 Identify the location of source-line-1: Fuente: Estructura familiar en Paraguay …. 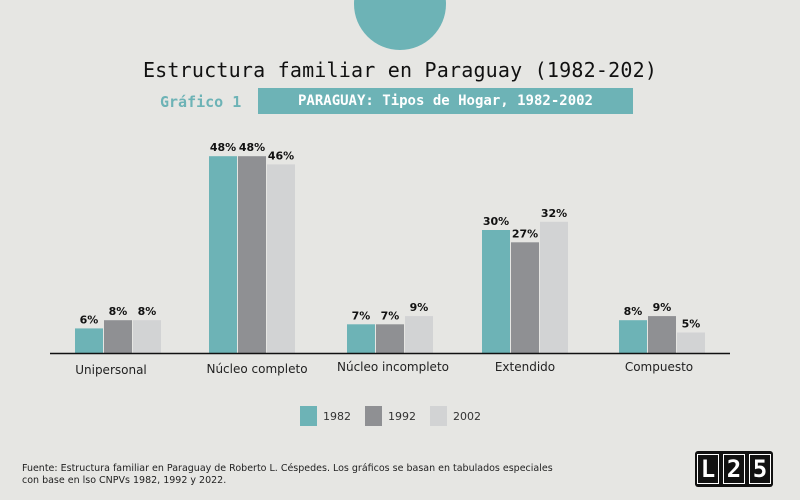
(287, 468).